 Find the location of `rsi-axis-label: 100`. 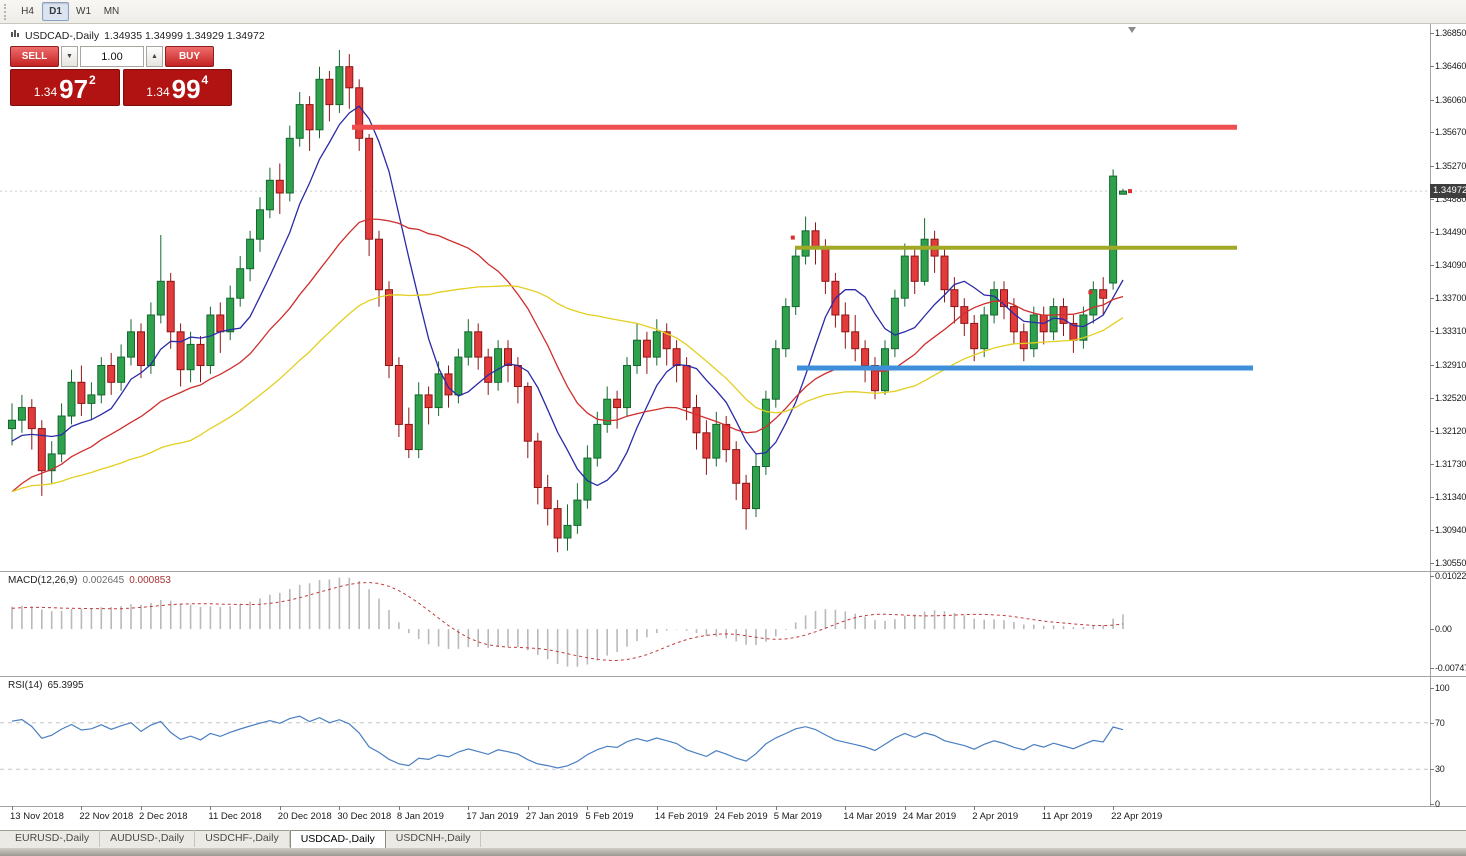

rsi-axis-label: 100 is located at coordinates (1442, 688).